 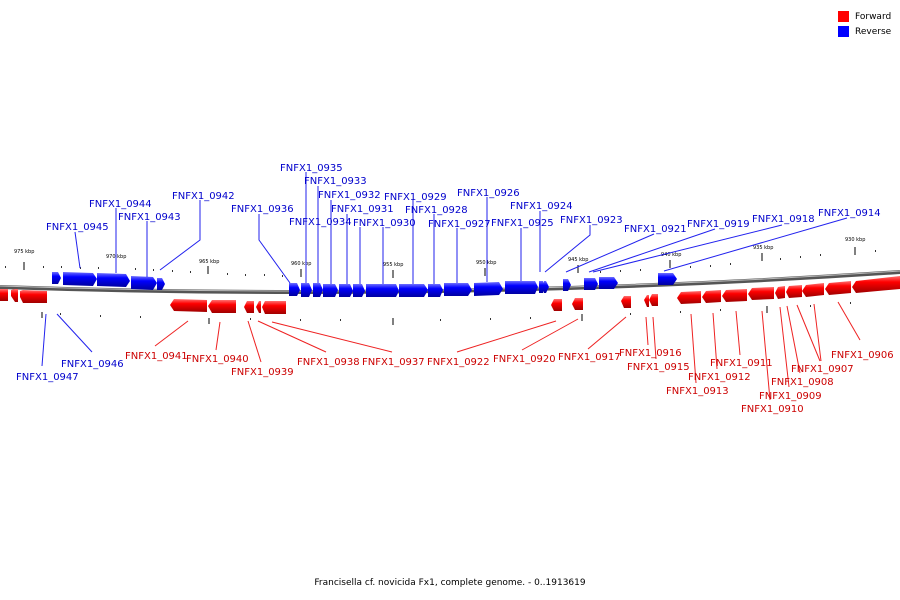 What do you see at coordinates (655, 229) in the screenshot?
I see `gene-label-fnfx1-0921: FNFX1_0921` at bounding box center [655, 229].